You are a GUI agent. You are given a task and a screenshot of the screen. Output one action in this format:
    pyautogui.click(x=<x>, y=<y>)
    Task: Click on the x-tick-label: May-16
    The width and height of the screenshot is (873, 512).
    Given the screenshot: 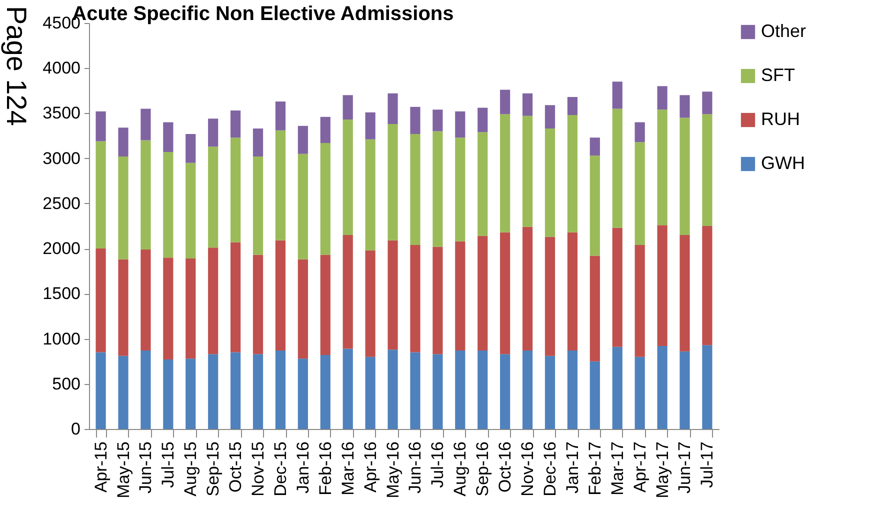 What is the action you would take?
    pyautogui.click(x=392, y=470)
    